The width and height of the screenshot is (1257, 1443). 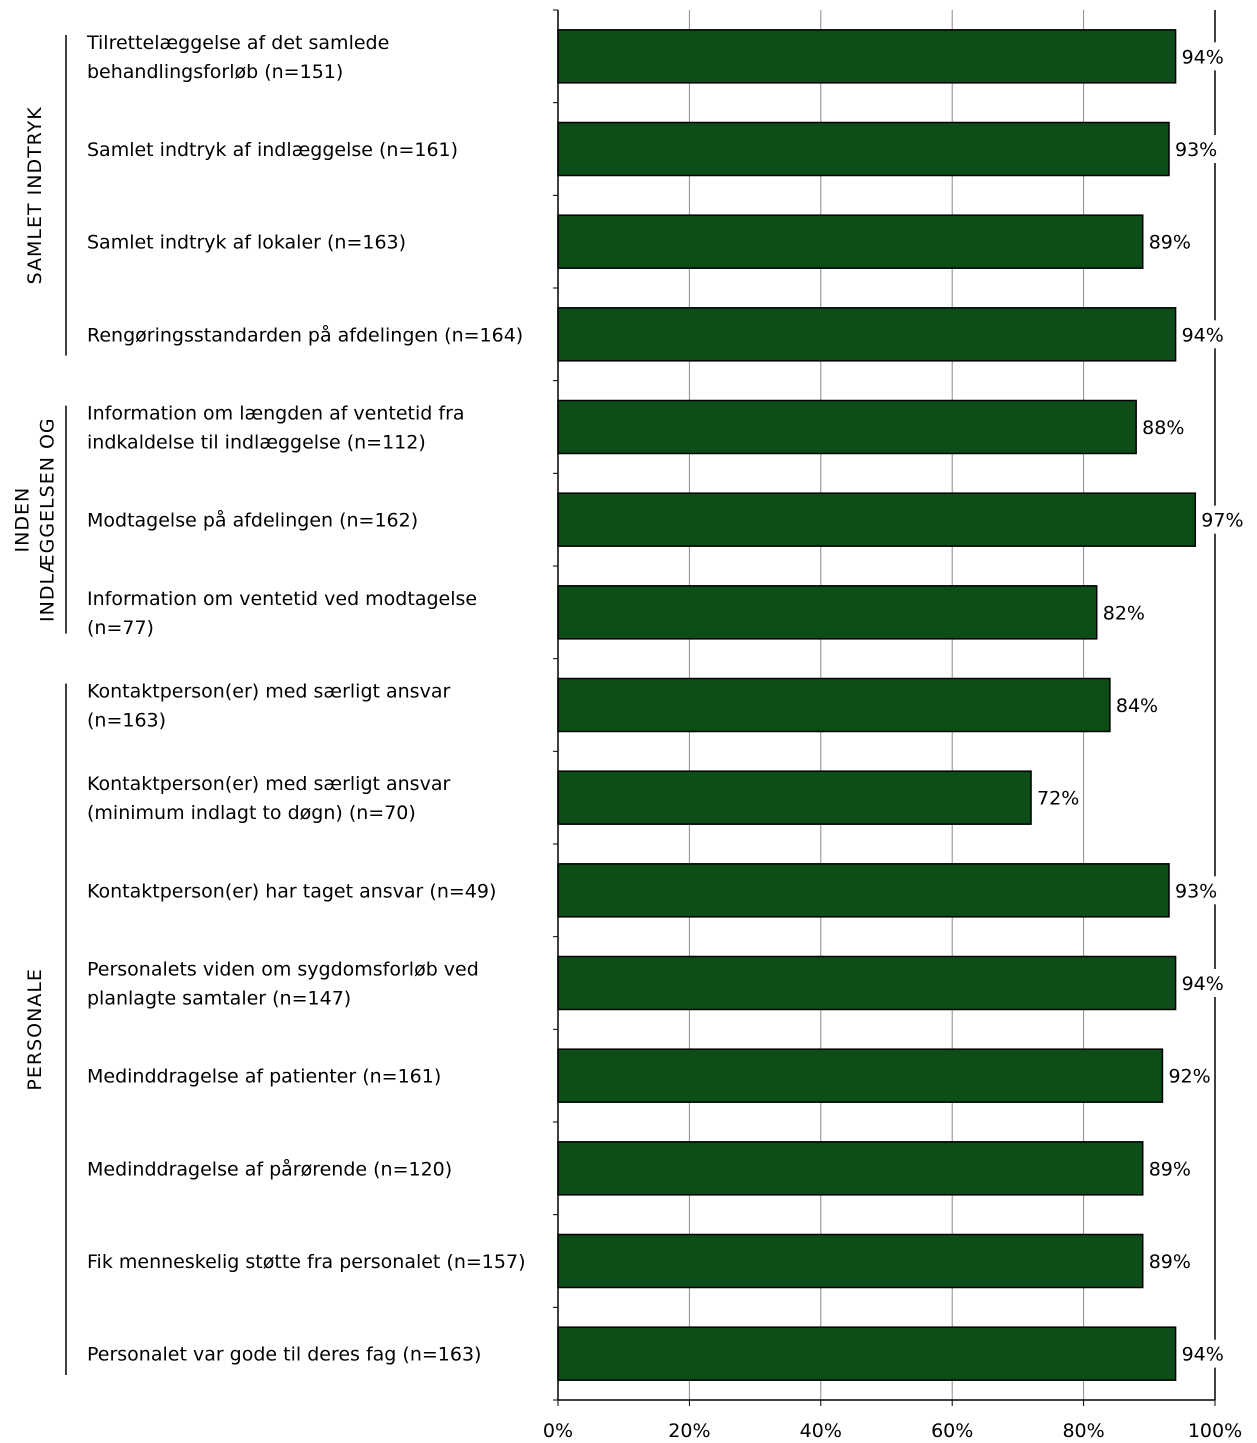 What do you see at coordinates (23, 520) in the screenshot?
I see `group-label: INDEN` at bounding box center [23, 520].